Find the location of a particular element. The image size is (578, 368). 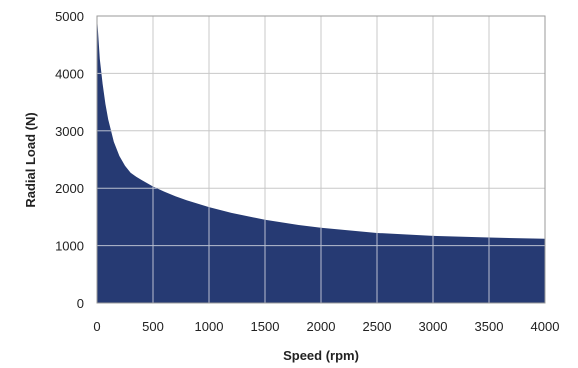

y-axis-ticks: 0 1000 2000 3000 4000 5000 is located at coordinates (69, 160).